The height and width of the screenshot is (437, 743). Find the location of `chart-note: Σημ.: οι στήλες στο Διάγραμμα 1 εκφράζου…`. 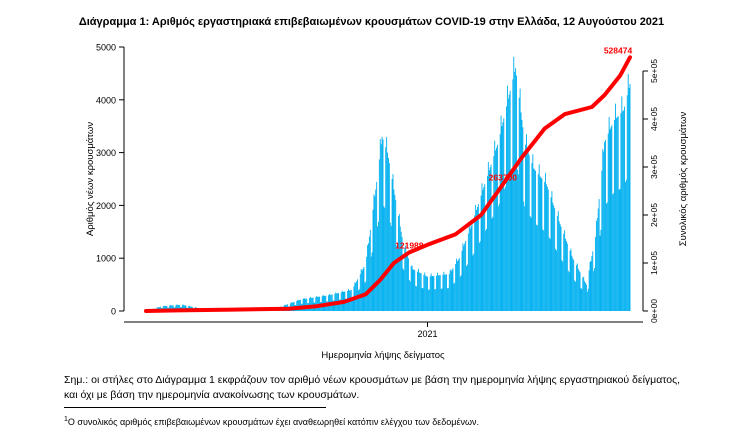

chart-note: Σημ.: οι στήλες στο Διάγραμμα 1 εκφράζου… is located at coordinates (372, 387).